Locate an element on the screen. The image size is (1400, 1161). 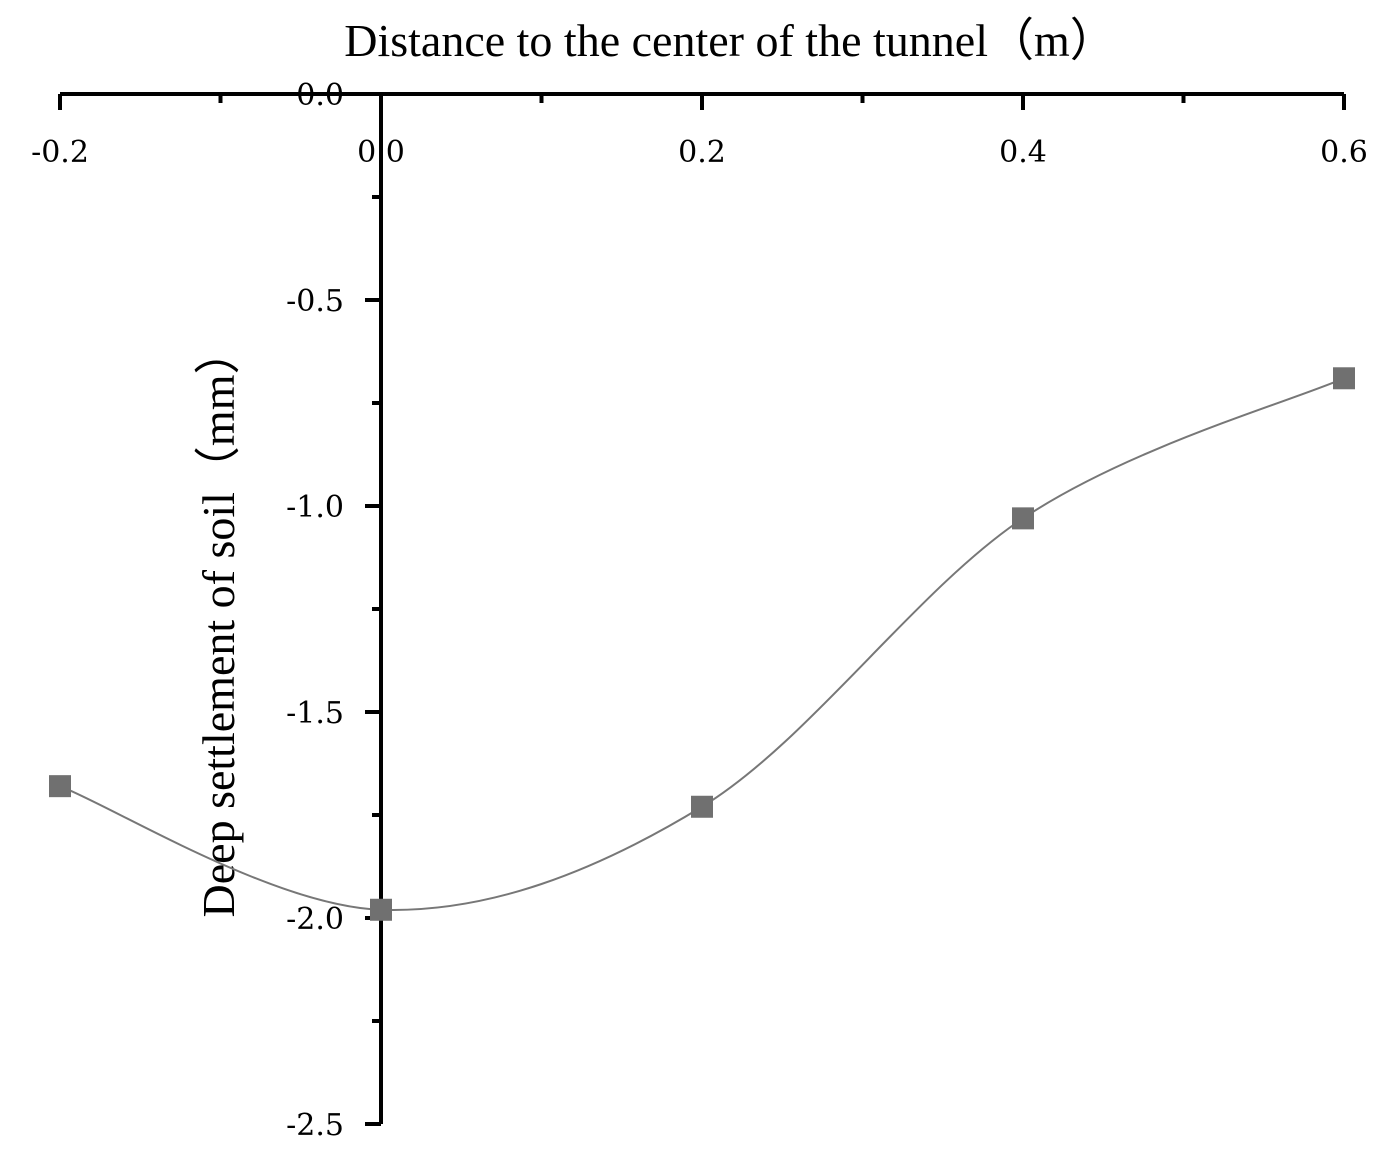
y-tick-label: -2.5 is located at coordinates (315, 1125).